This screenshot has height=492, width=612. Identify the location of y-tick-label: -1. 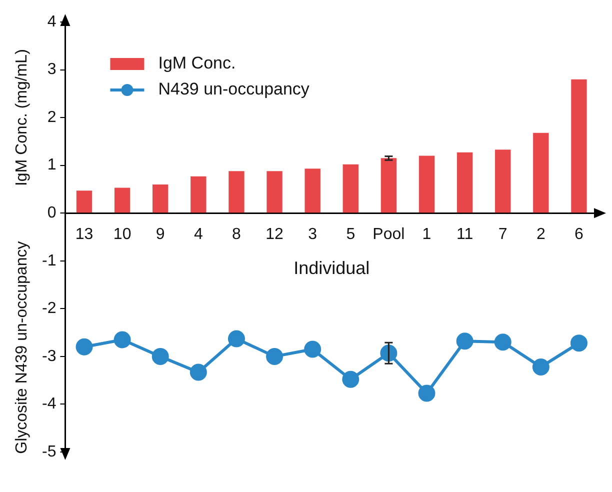
(49, 261).